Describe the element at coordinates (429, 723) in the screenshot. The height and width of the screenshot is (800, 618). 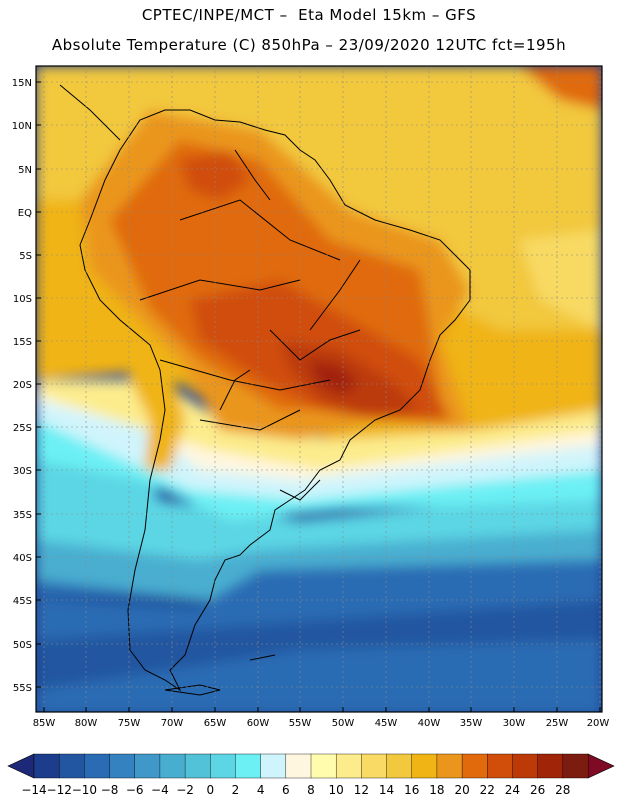
I see `lon-label: 40W` at that location.